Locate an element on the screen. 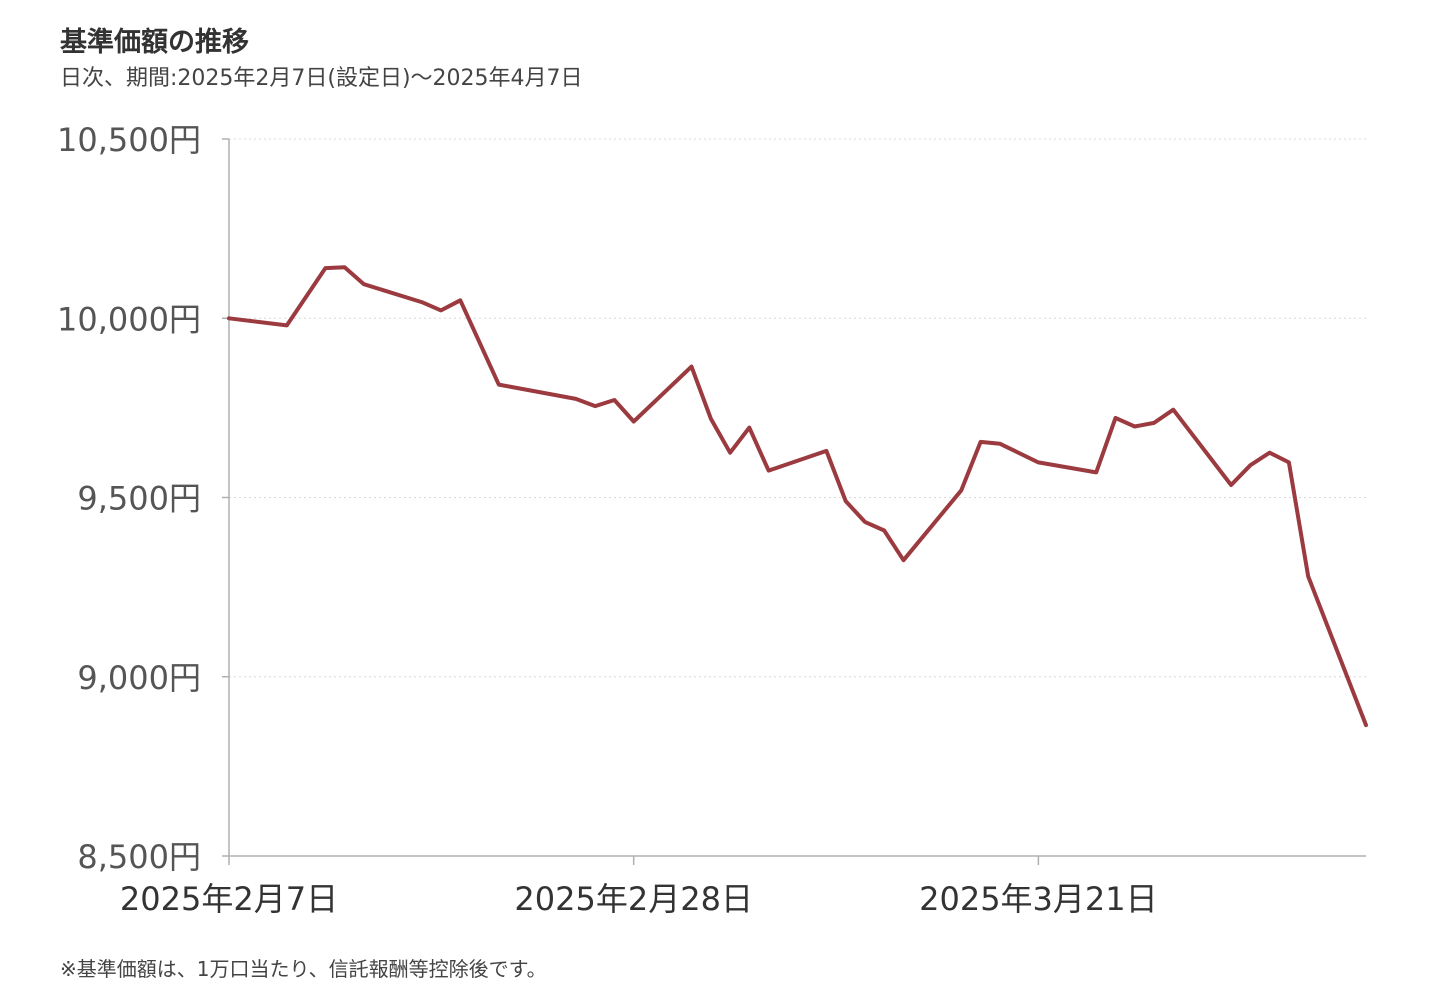 The height and width of the screenshot is (997, 1443). chart-subtitle: 日次、期間:2025年2月7日(設定日)〜2025年4月7日 is located at coordinates (321, 78).